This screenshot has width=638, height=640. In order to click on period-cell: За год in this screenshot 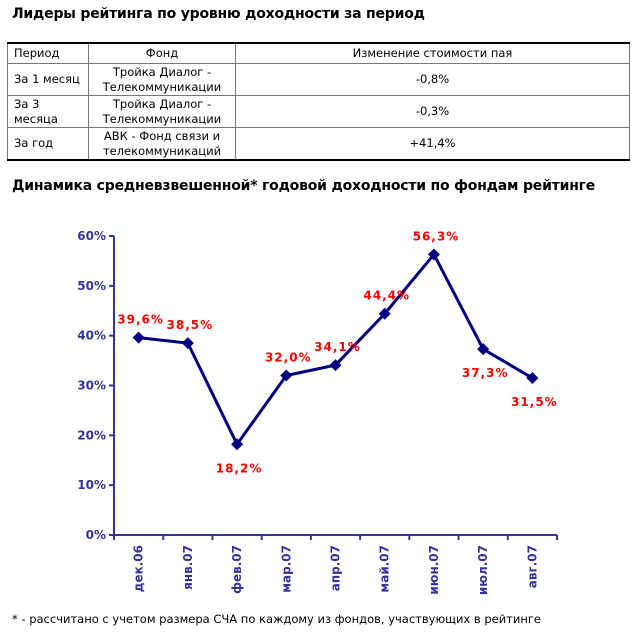, I will do `click(48, 144)`.